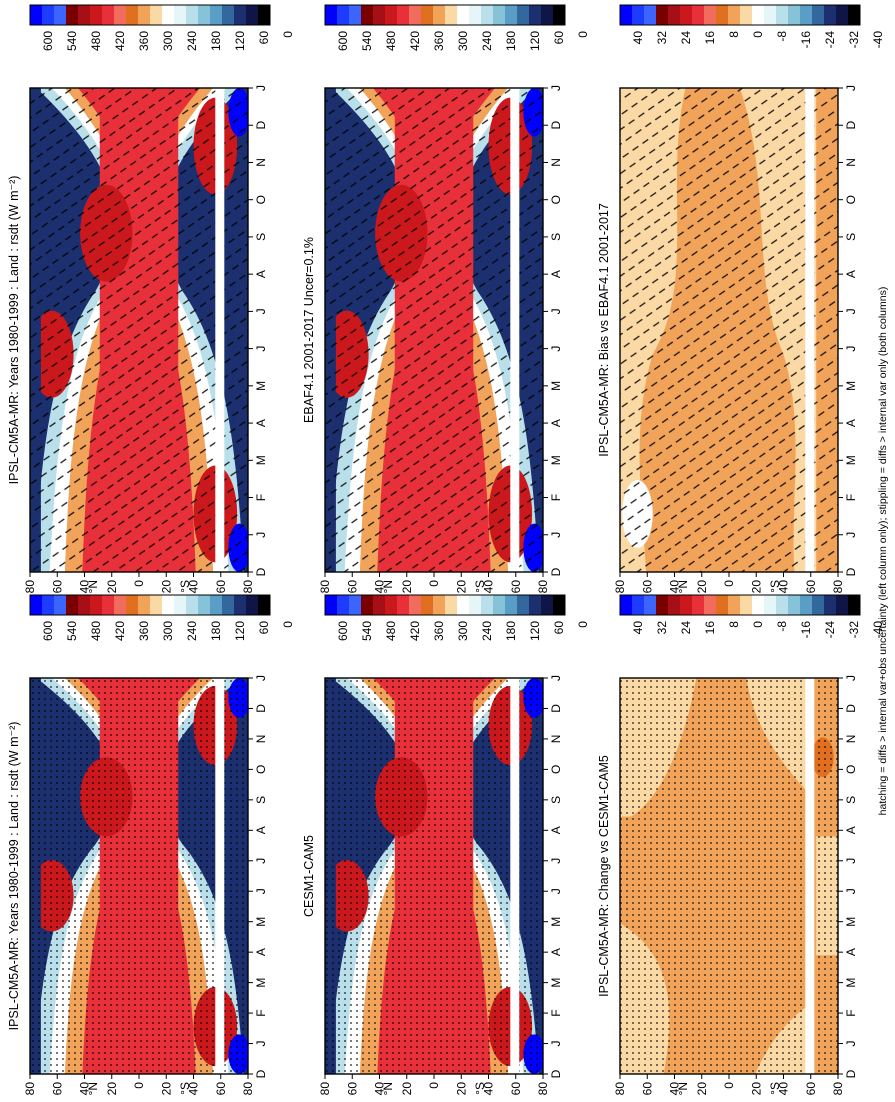  Describe the element at coordinates (604, 330) in the screenshot. I see `panel-title: IPSL-CM5A-MR: Bias vs EBAF4.1 2001-2017` at that location.